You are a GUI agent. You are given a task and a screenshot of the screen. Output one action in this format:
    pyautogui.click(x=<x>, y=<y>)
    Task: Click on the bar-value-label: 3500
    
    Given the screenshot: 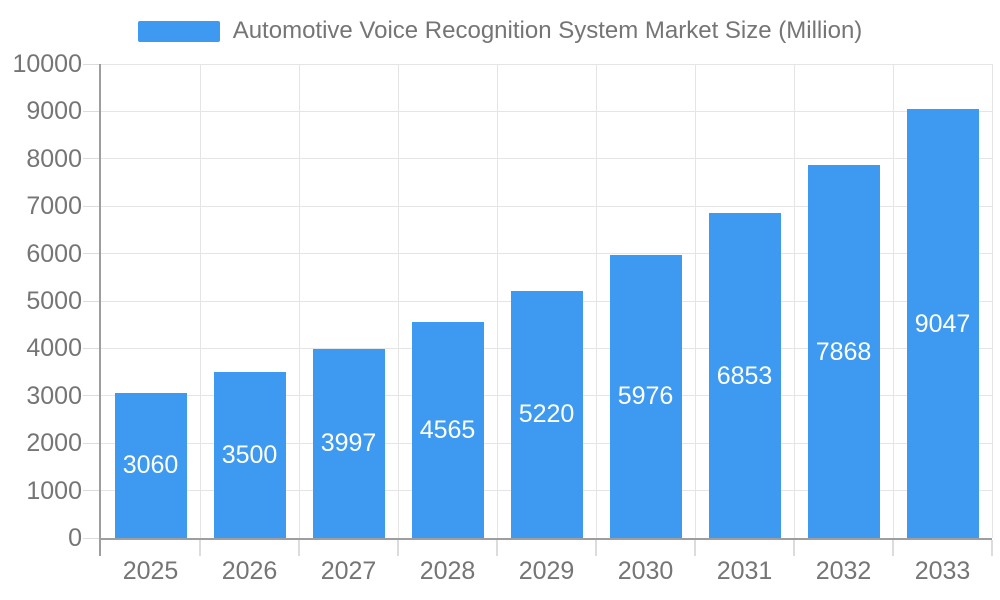 What is the action you would take?
    pyautogui.click(x=249, y=455)
    